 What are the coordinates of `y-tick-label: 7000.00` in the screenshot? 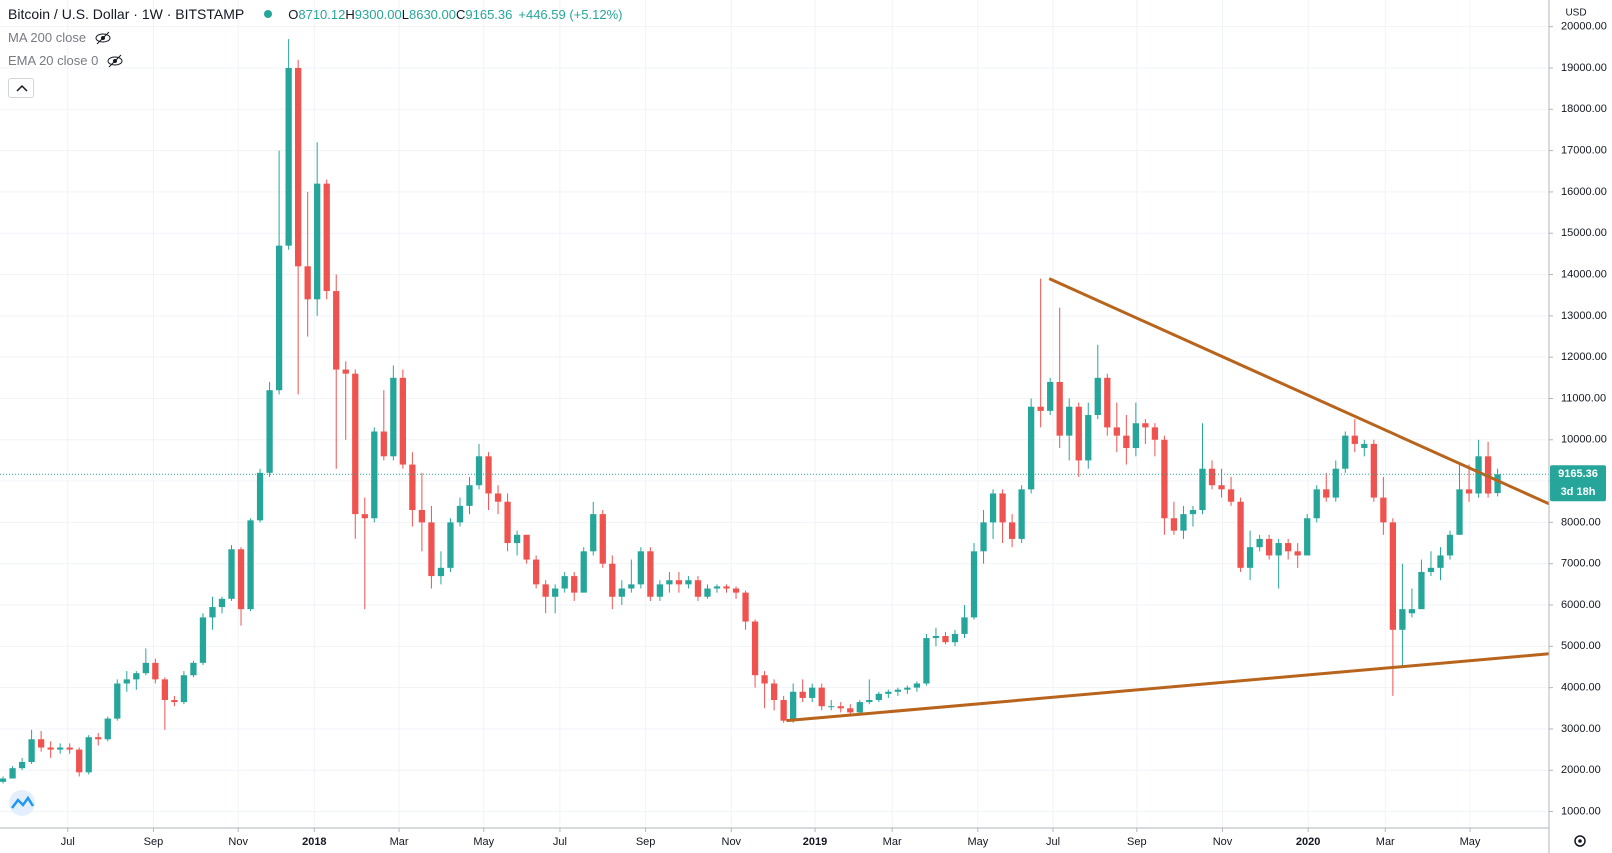 It's located at (1581, 564).